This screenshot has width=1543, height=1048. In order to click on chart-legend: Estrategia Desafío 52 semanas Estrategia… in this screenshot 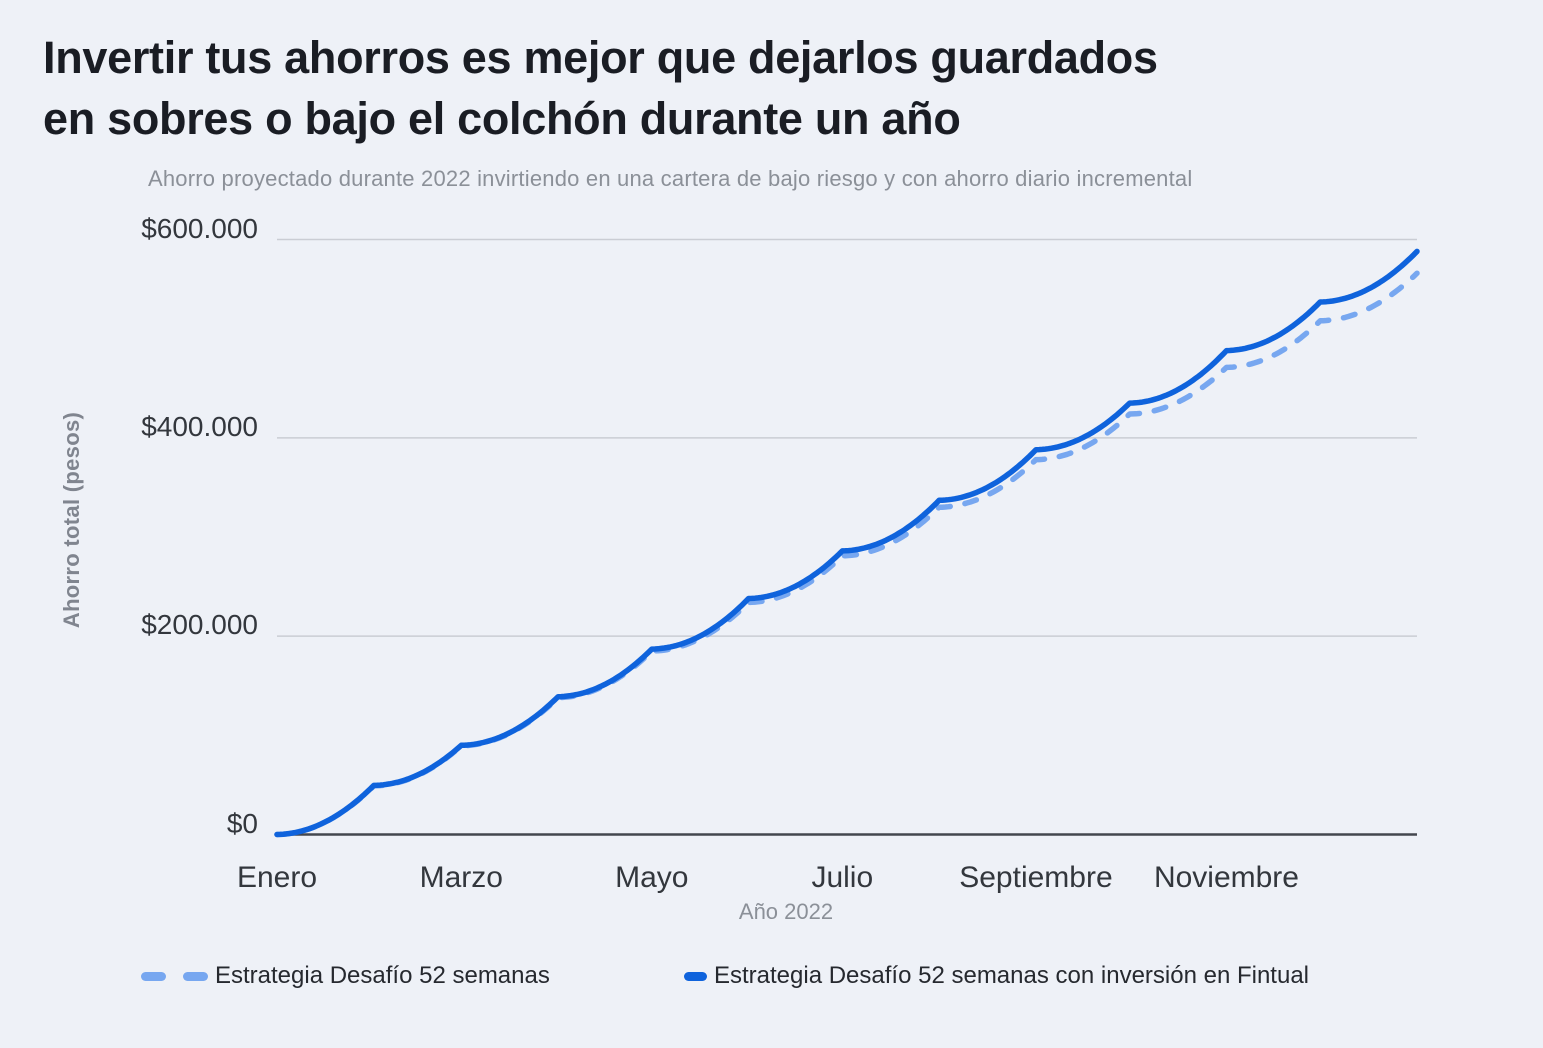, I will do `click(771, 978)`.